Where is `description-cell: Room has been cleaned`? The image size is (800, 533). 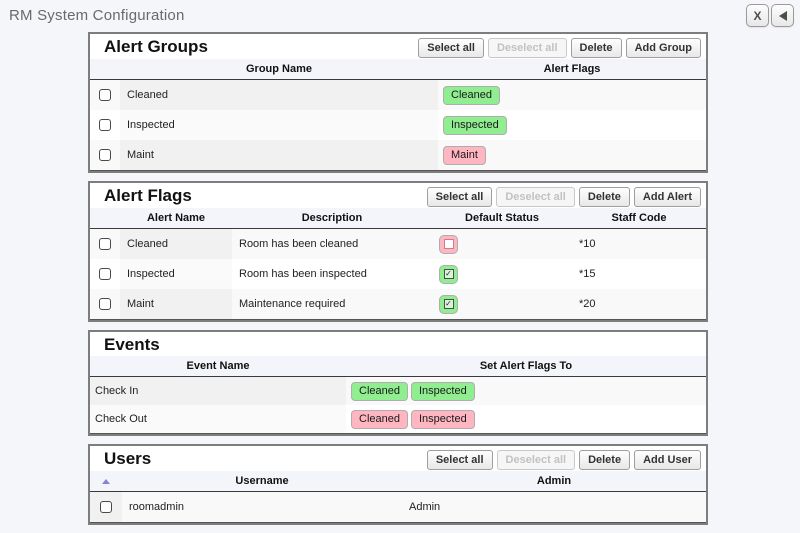 description-cell: Room has been cleaned is located at coordinates (332, 243).